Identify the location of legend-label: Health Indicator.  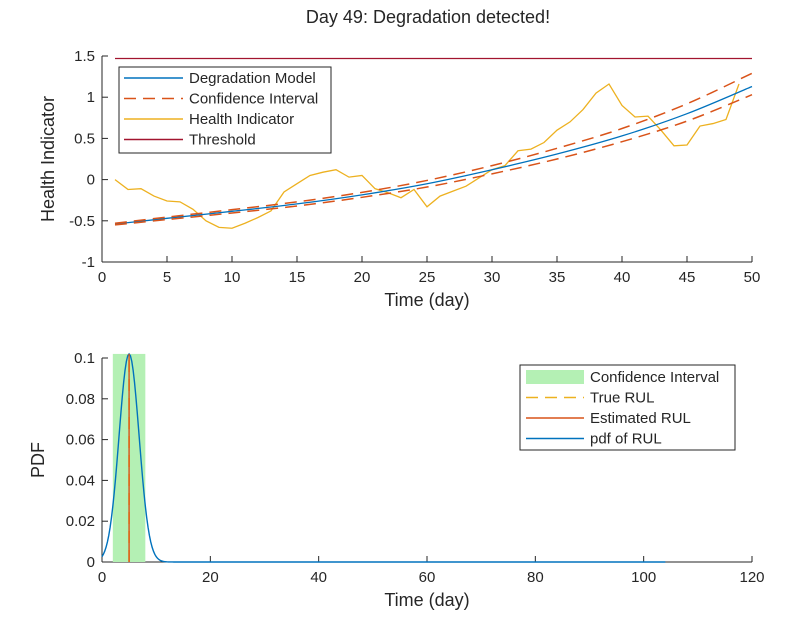
(241, 119).